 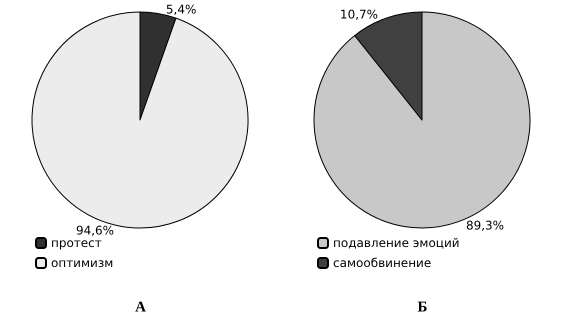 I want to click on legend-label: самообвинение, so click(x=382, y=263).